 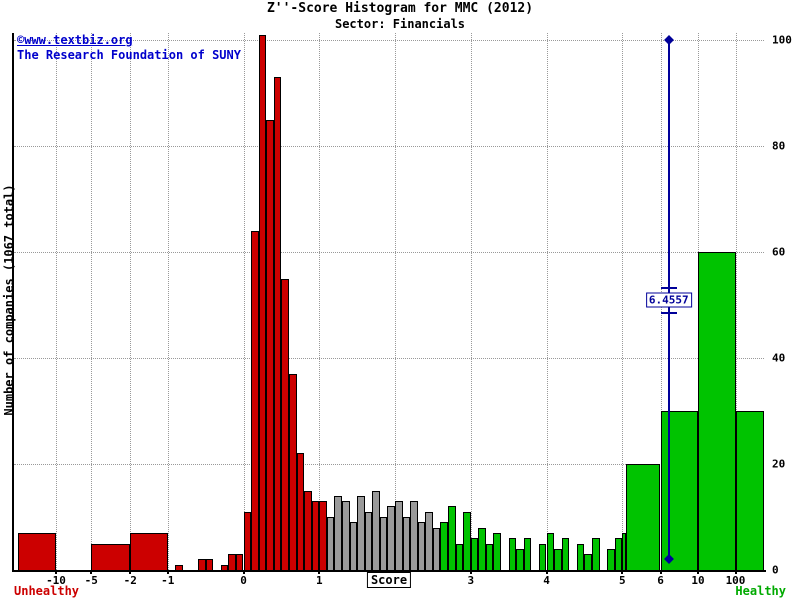 What do you see at coordinates (129, 55) in the screenshot?
I see `watermark-foundation: The Research Foundation of SUNY` at bounding box center [129, 55].